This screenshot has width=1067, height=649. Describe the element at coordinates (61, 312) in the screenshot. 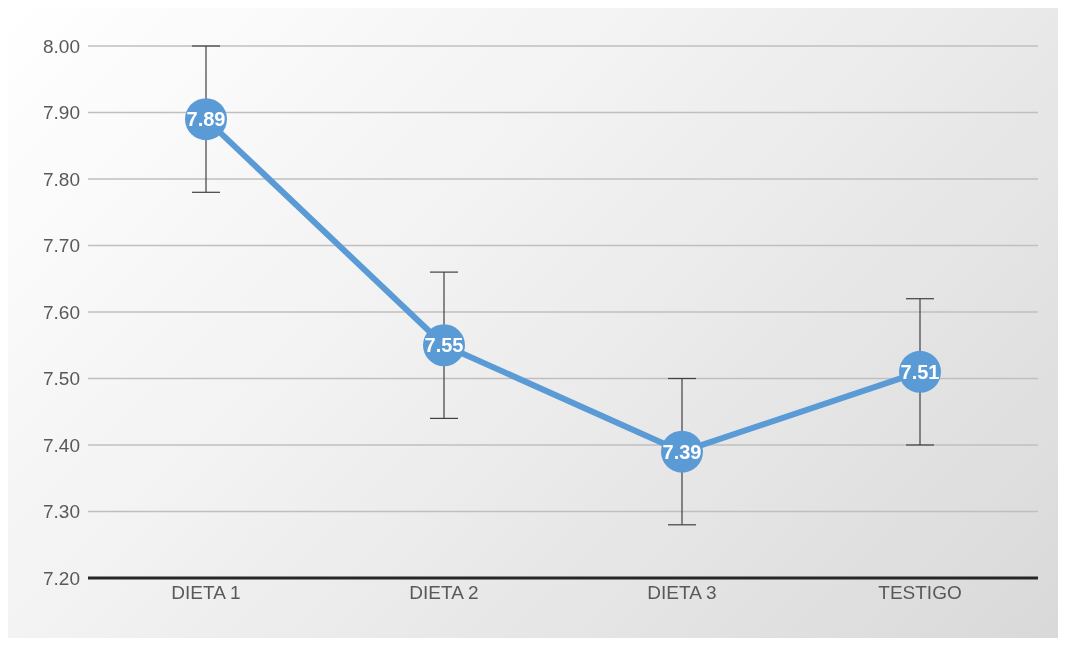

I see `y-tick-label: 7.60` at that location.